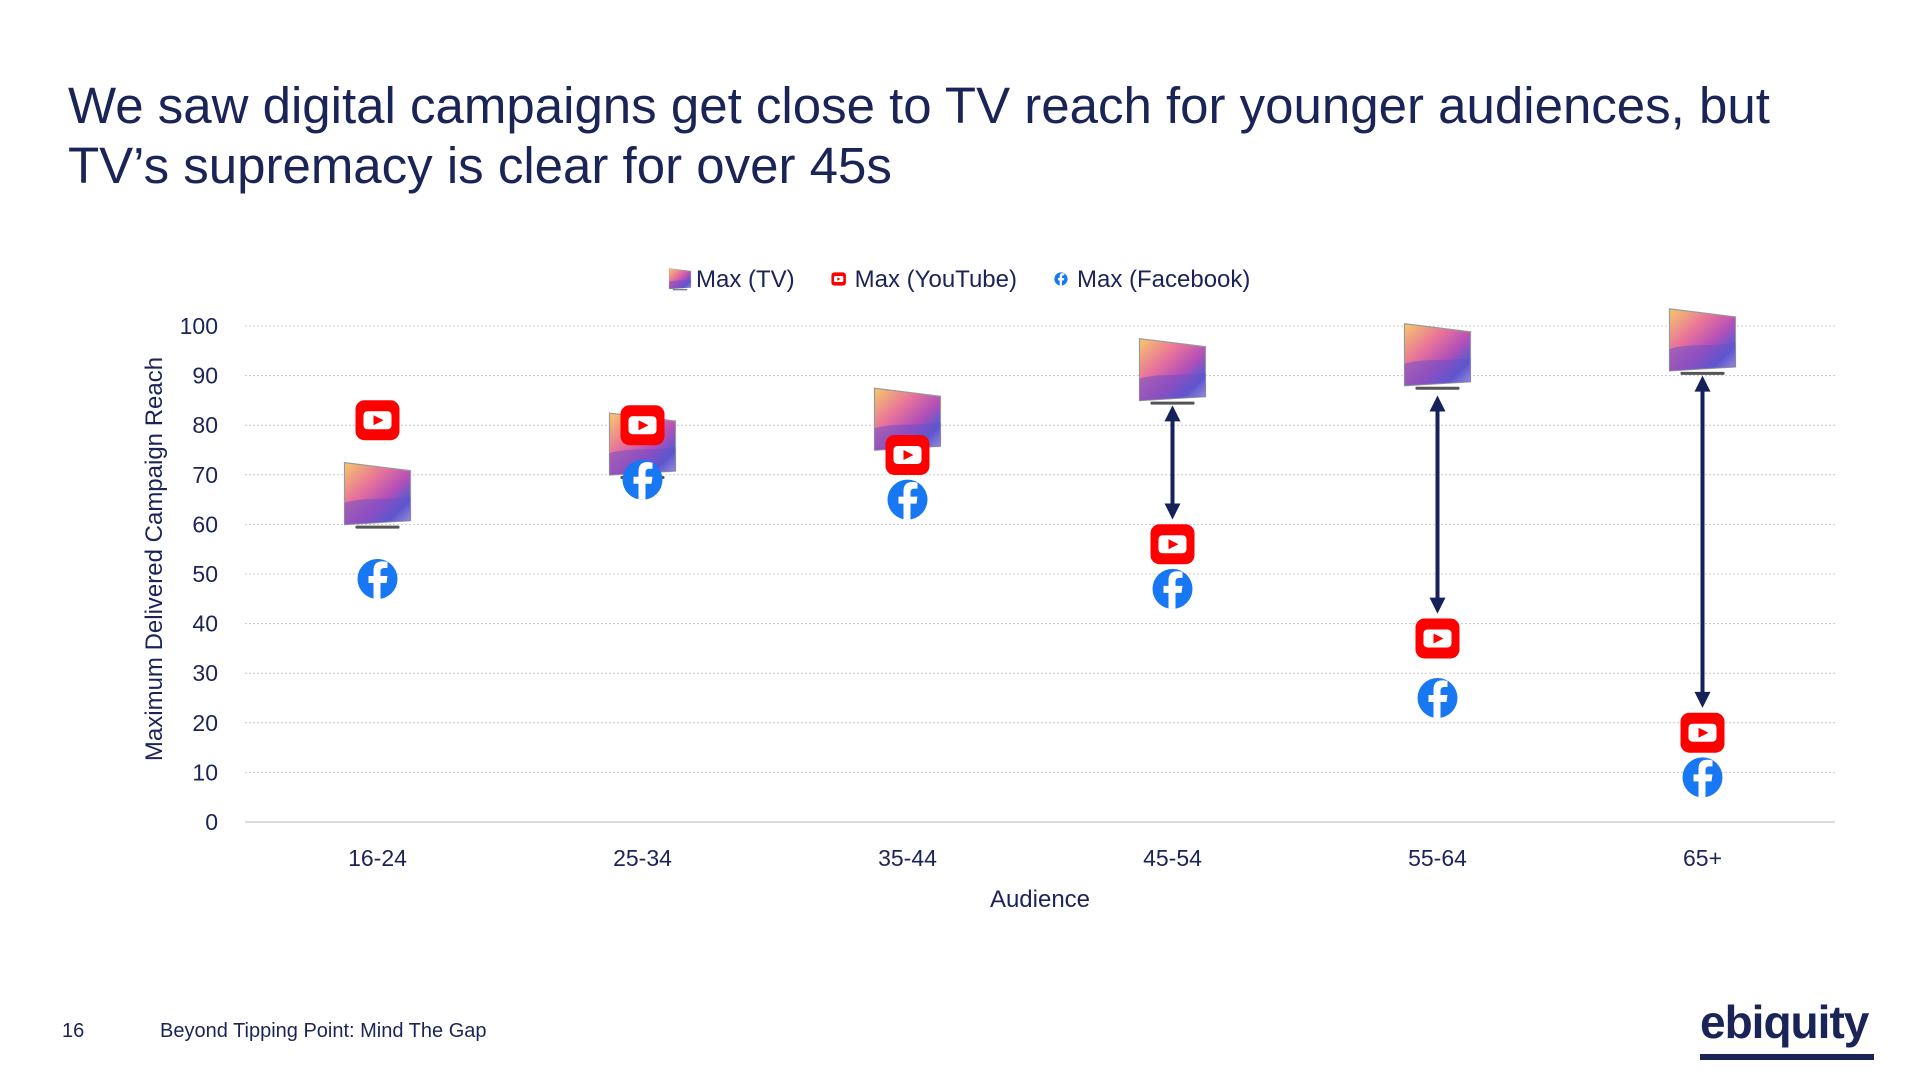  I want to click on legend-item: Max (TV), so click(731, 279).